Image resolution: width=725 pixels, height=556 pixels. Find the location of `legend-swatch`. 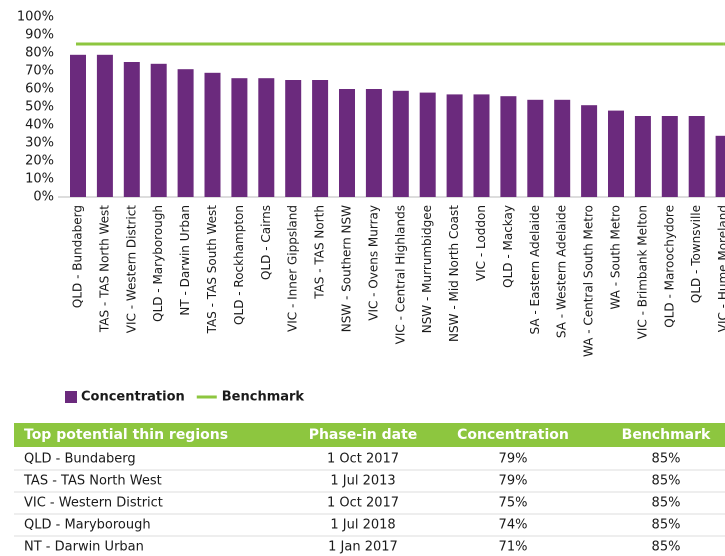

legend-swatch is located at coordinates (71, 397).